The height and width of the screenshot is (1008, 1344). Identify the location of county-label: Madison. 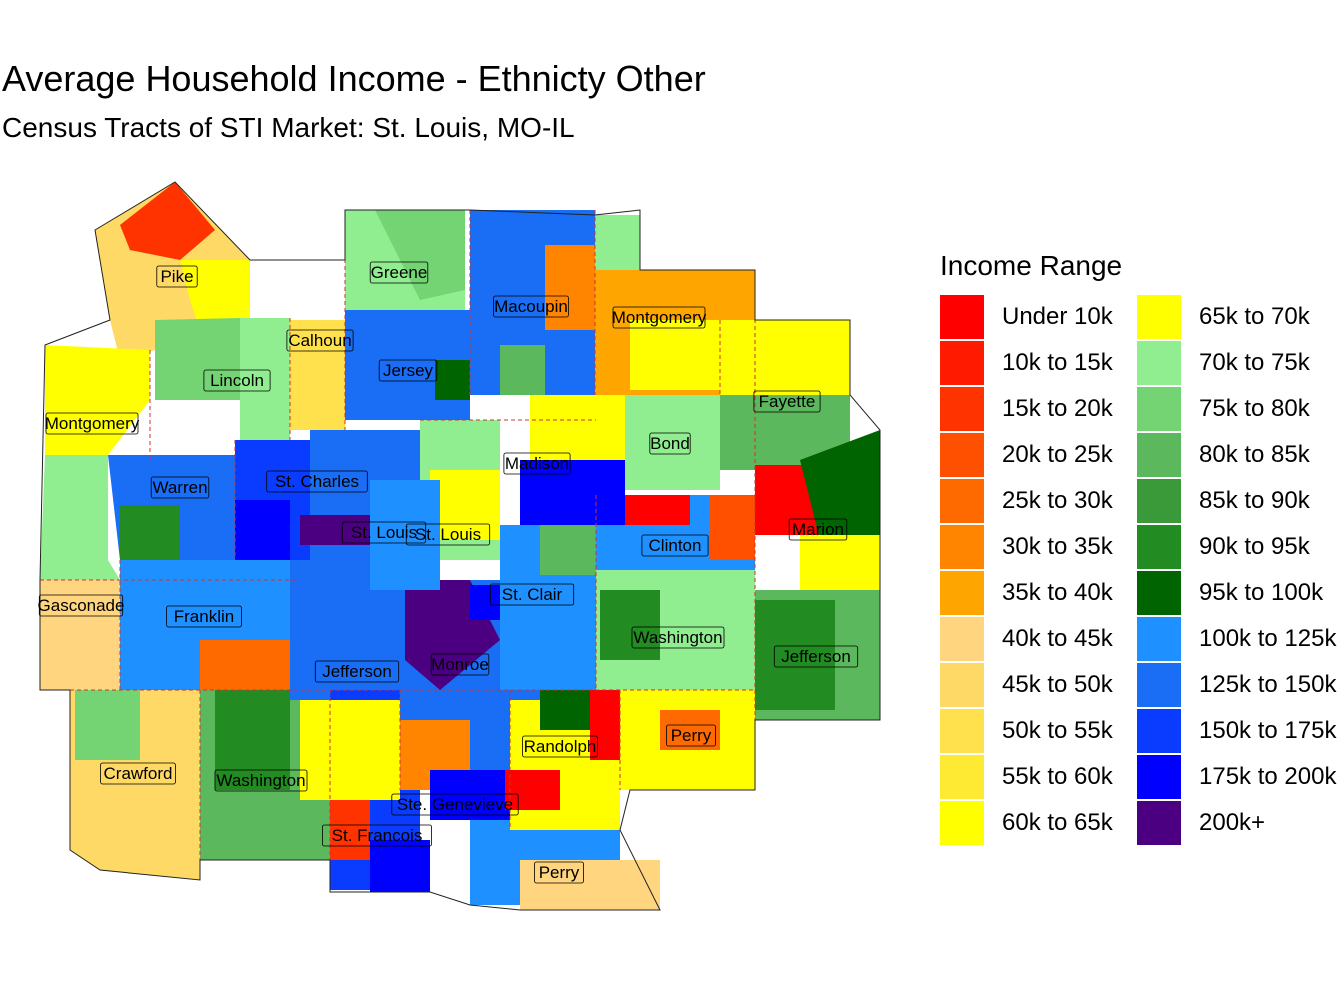
(537, 463).